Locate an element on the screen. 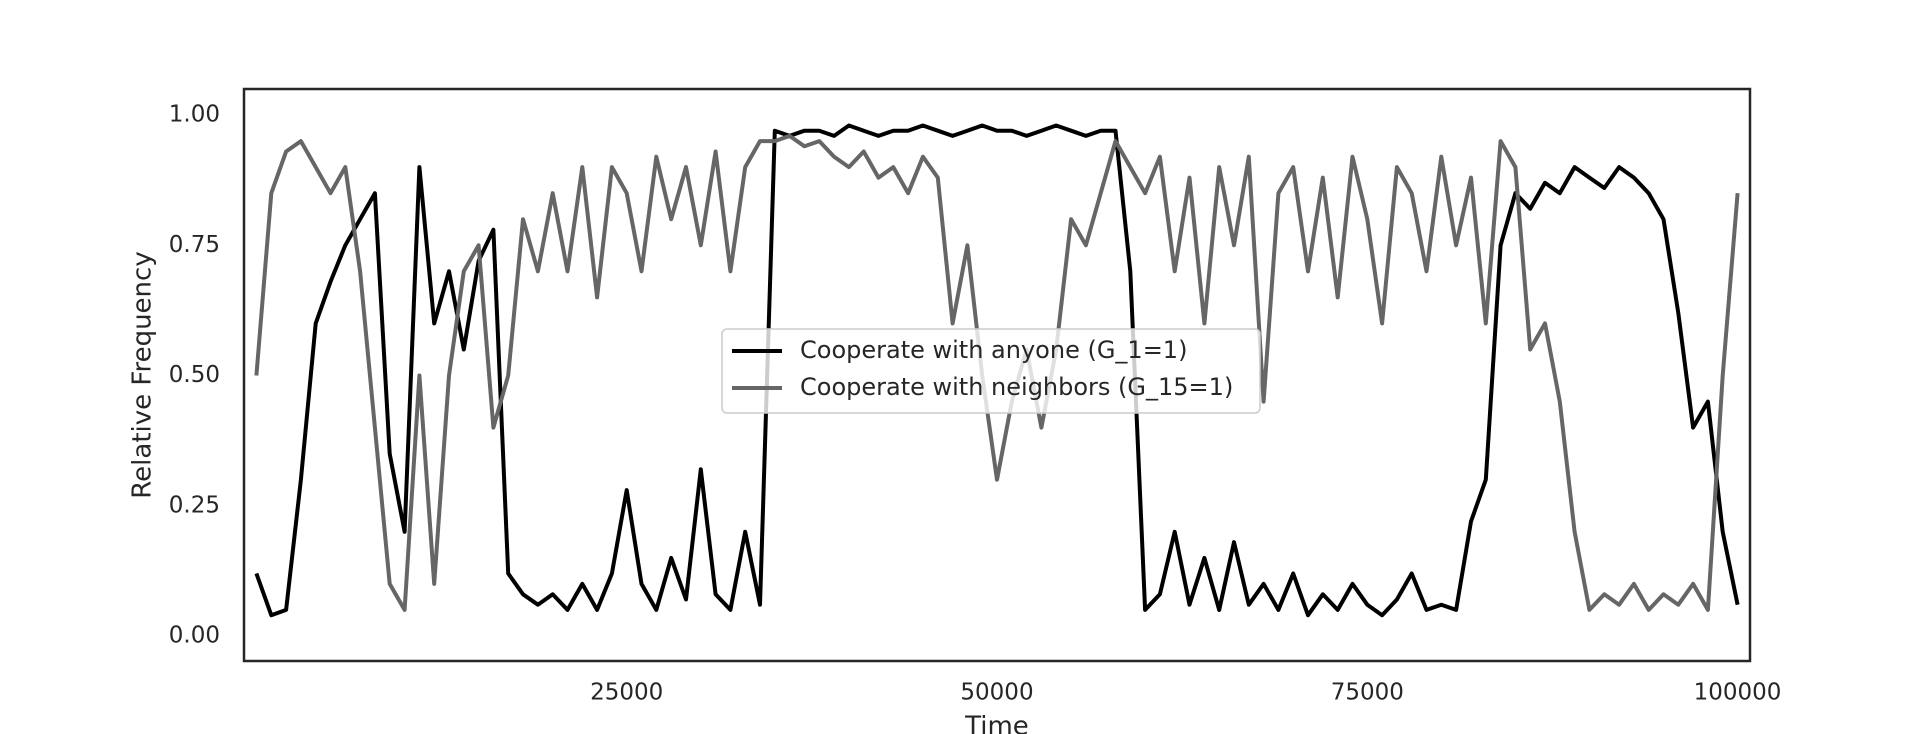  x-axis-label: Time is located at coordinates (996, 723).